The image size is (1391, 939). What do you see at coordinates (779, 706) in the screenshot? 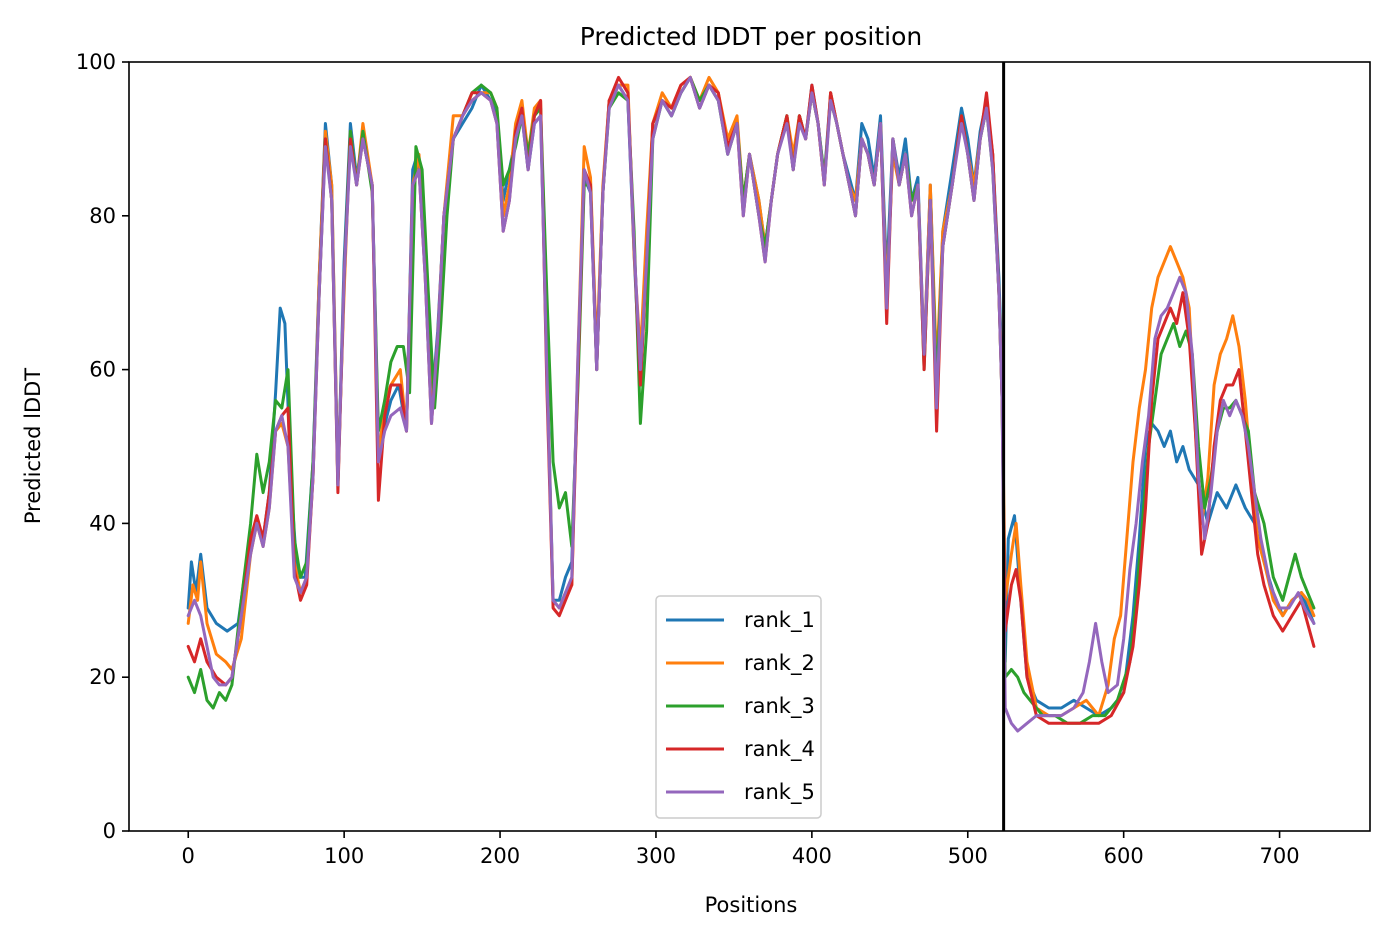
I see `legend-label-rank_3: rank_3` at bounding box center [779, 706].